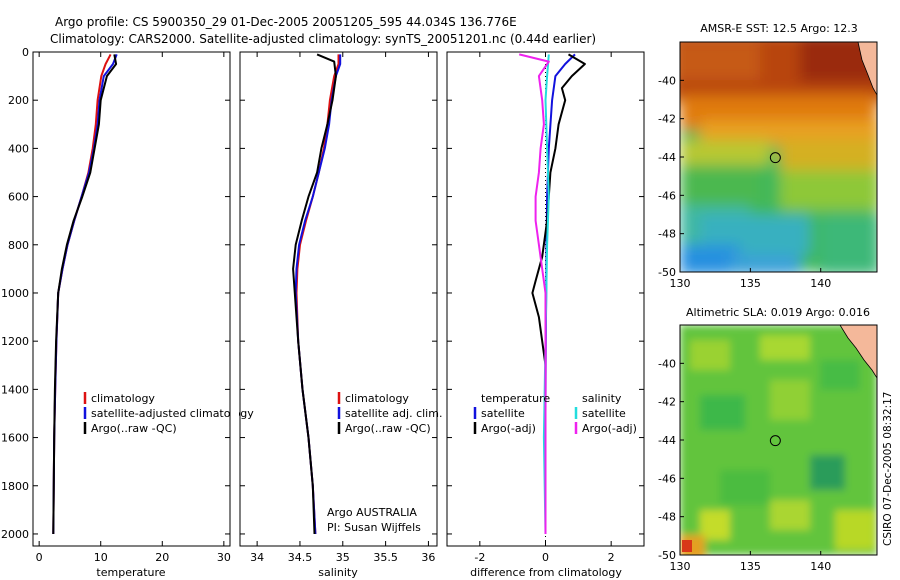 Image resolution: width=900 pixels, height=580 pixels. I want to click on difference-profiles, so click(552, 294).